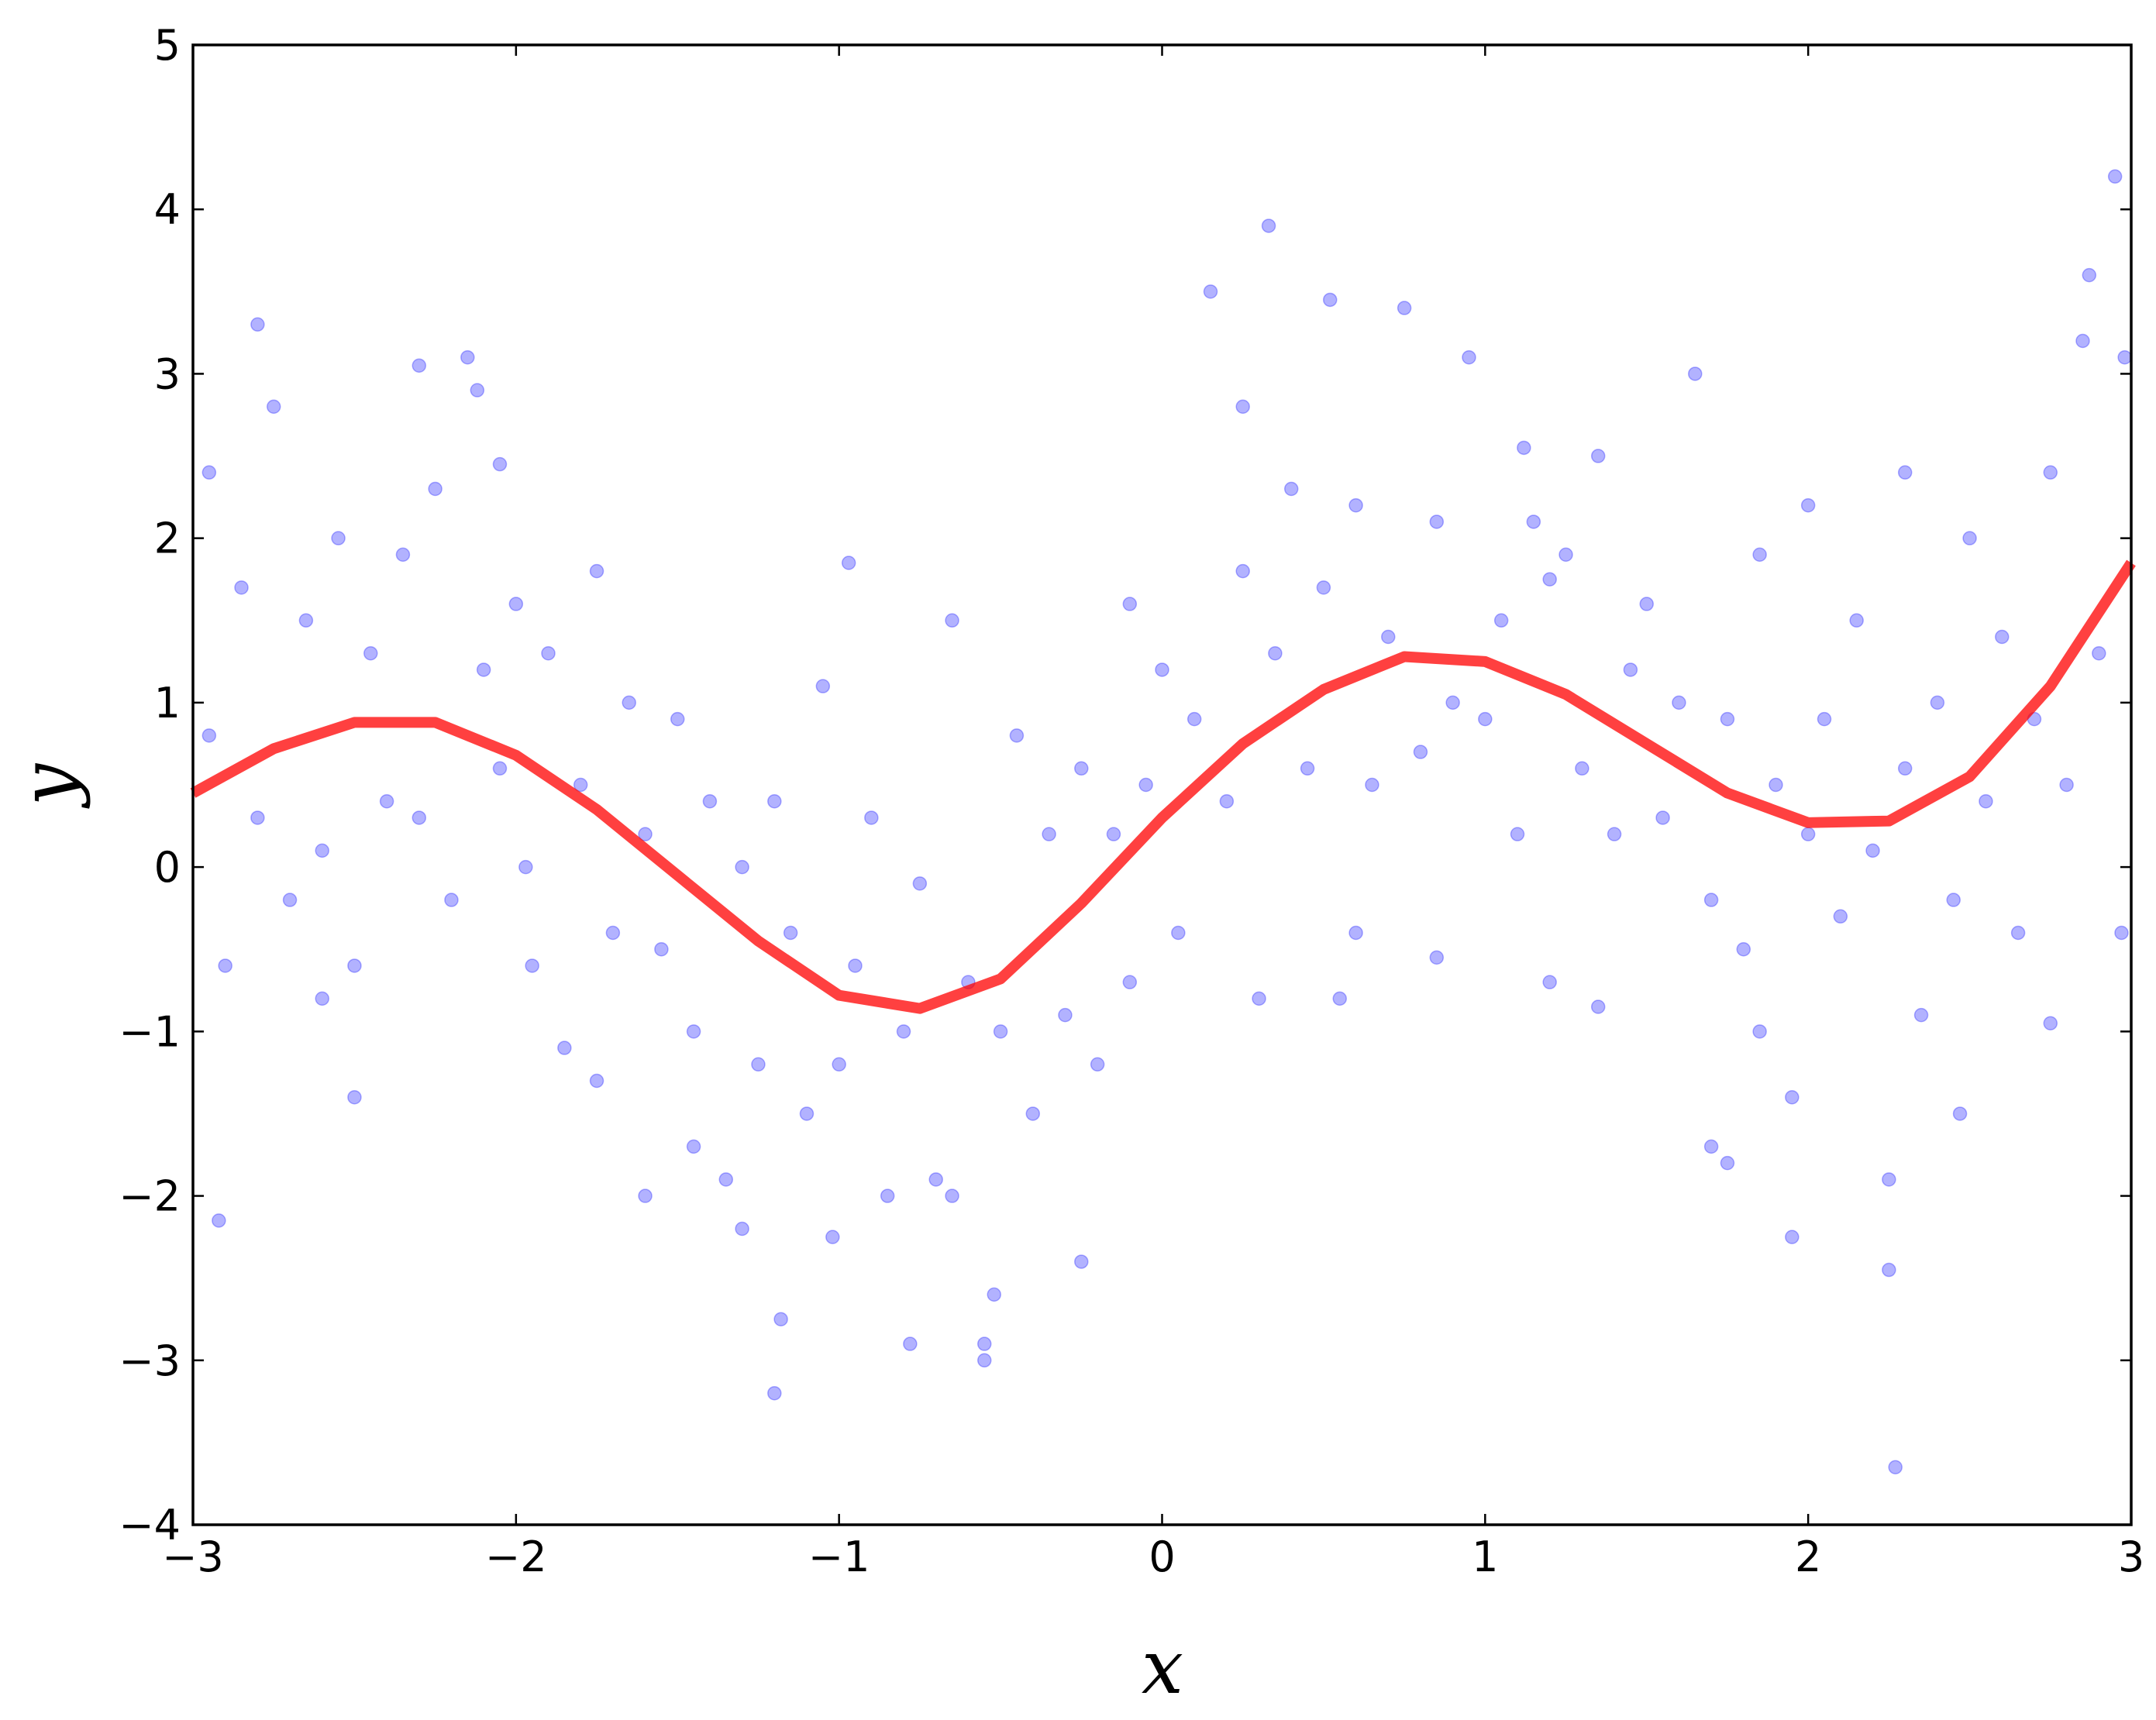 Image resolution: width=2156 pixels, height=1720 pixels. I want to click on y-tick-label: −4, so click(150, 1525).